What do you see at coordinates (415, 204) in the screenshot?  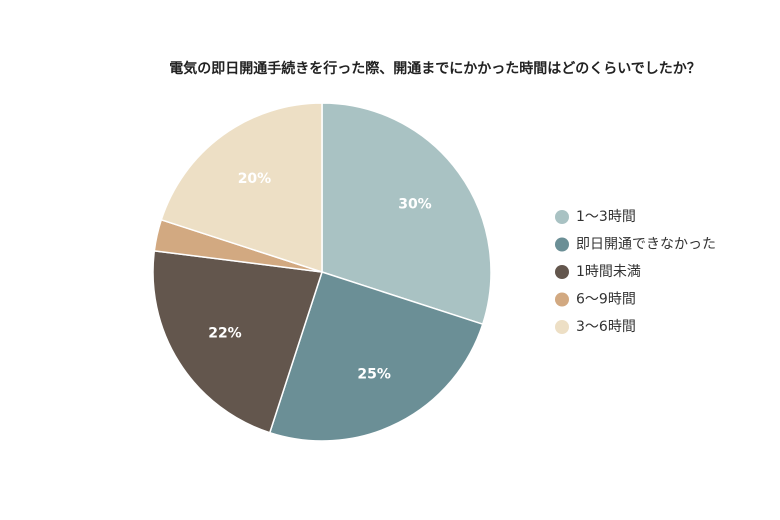 I see `data-label: 30%` at bounding box center [415, 204].